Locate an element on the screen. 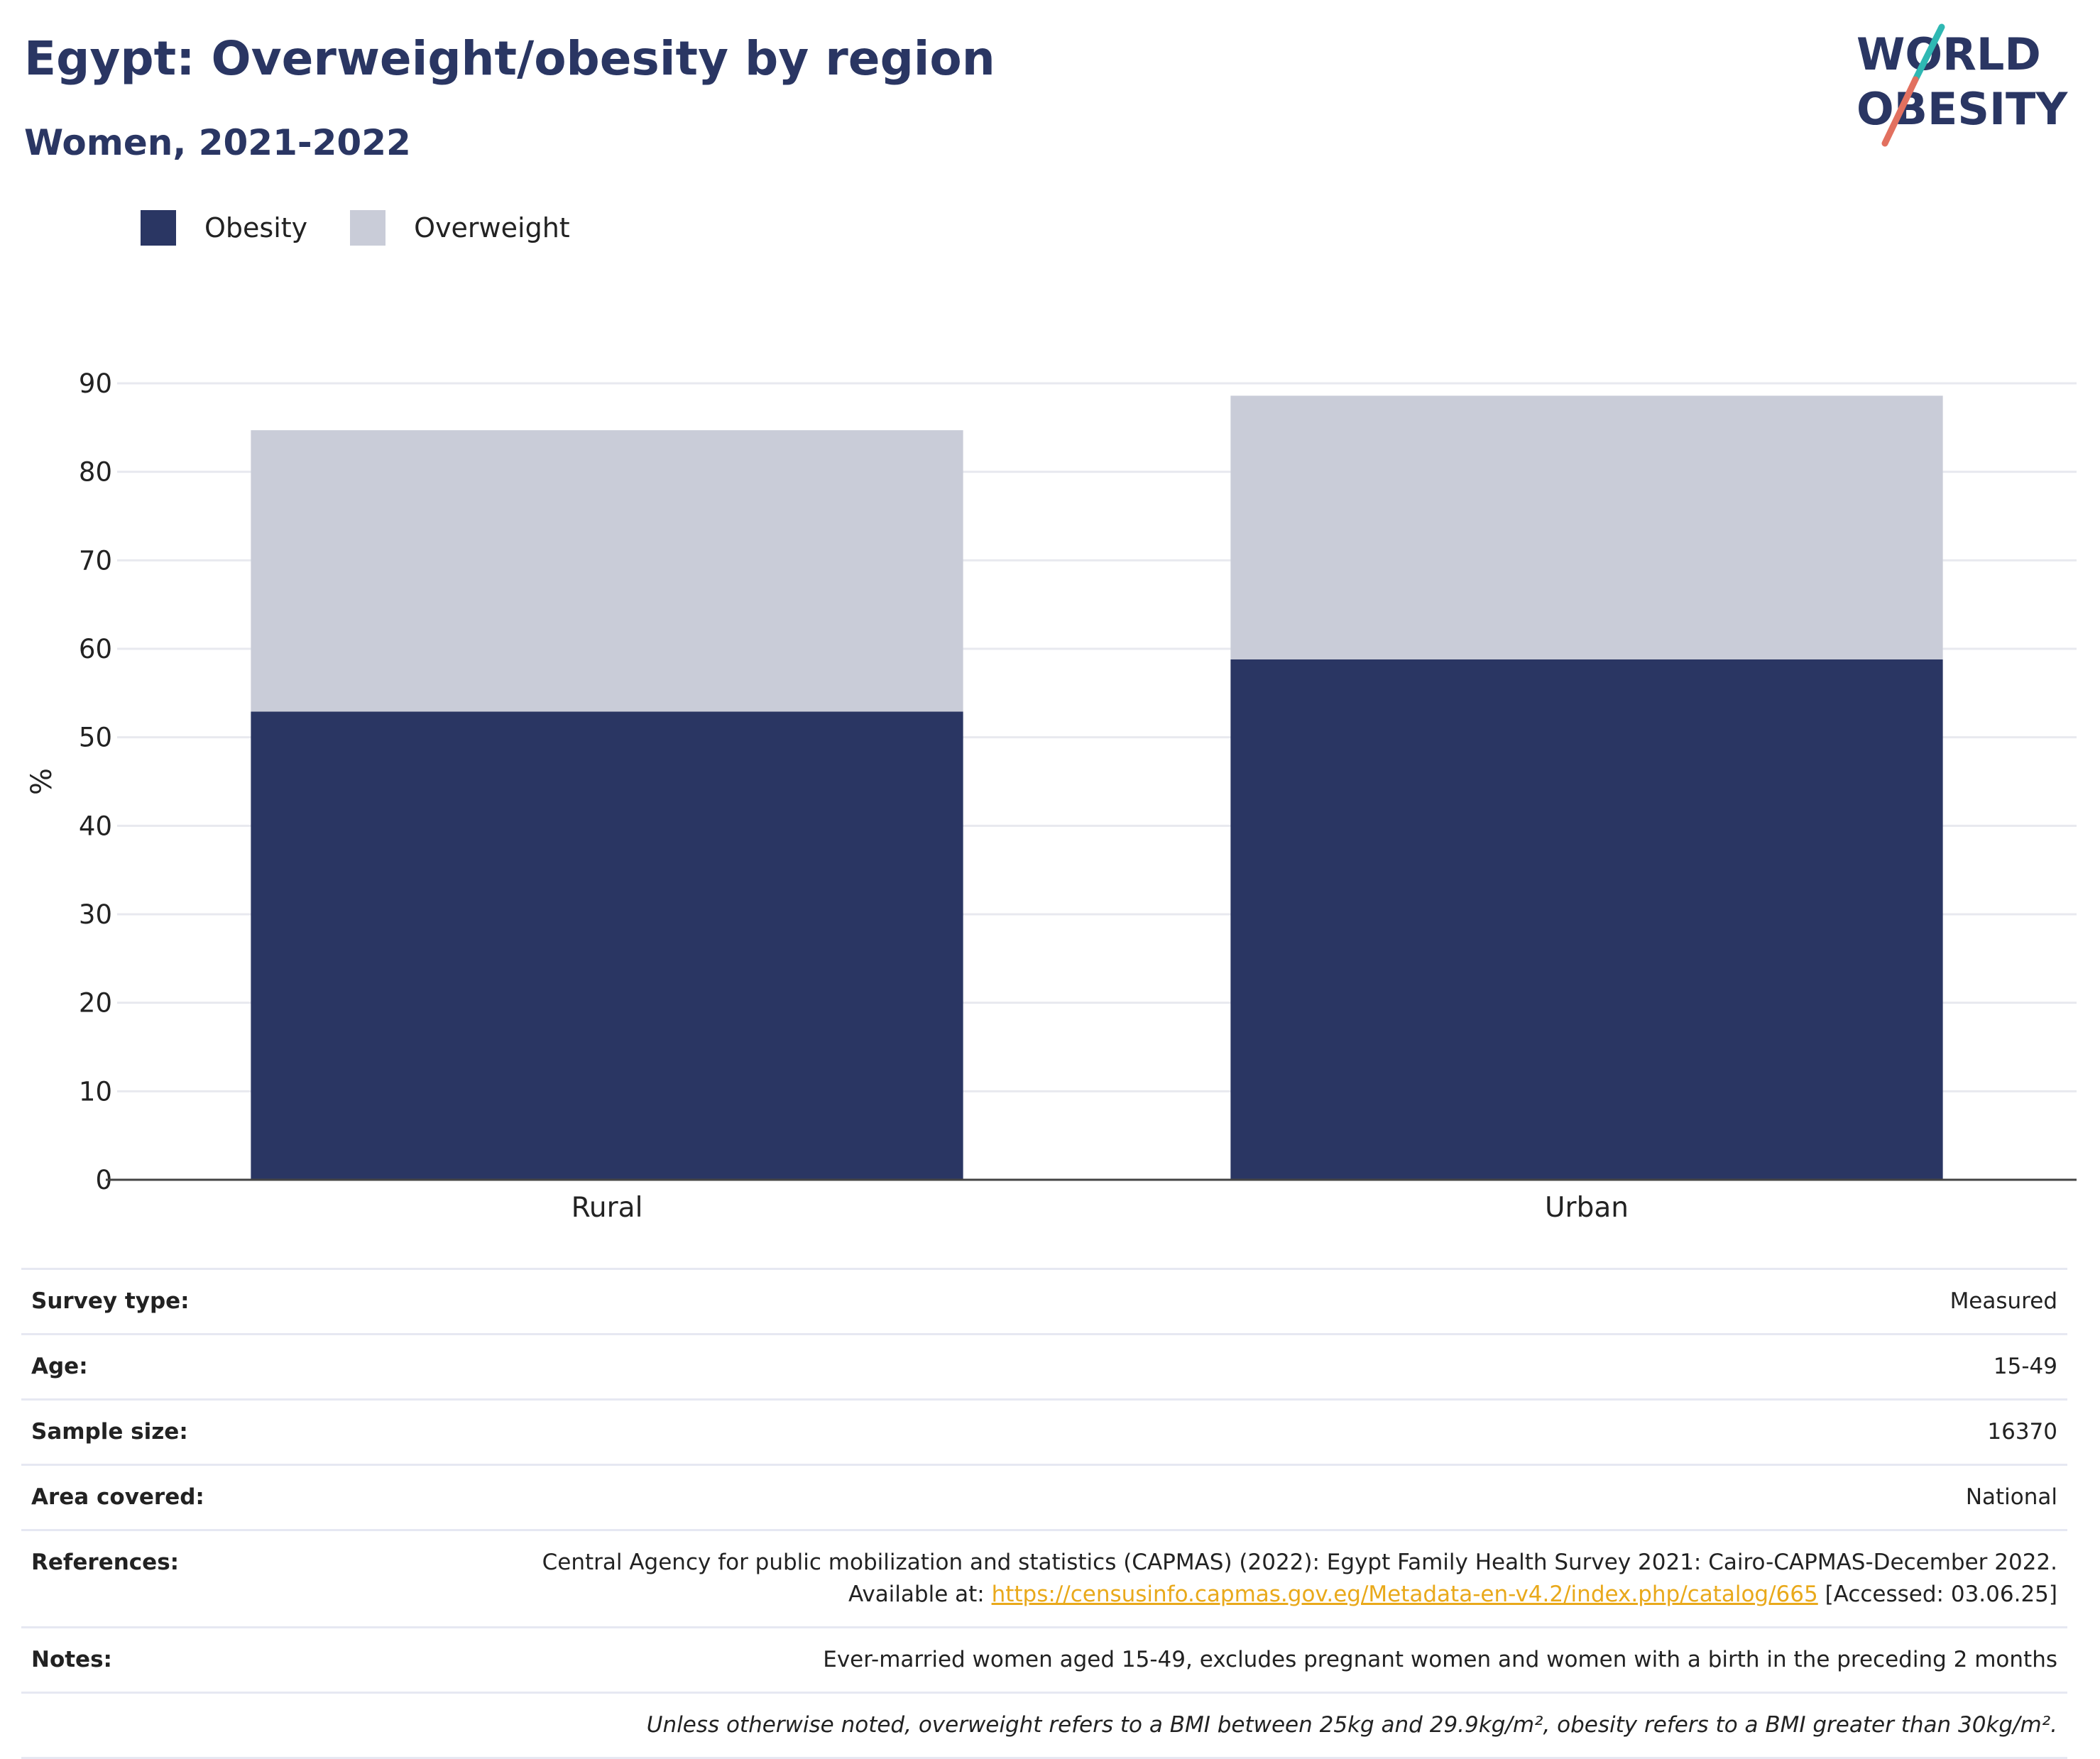 This screenshot has width=2100, height=1759. info-key: Survey type: is located at coordinates (244, 1301).